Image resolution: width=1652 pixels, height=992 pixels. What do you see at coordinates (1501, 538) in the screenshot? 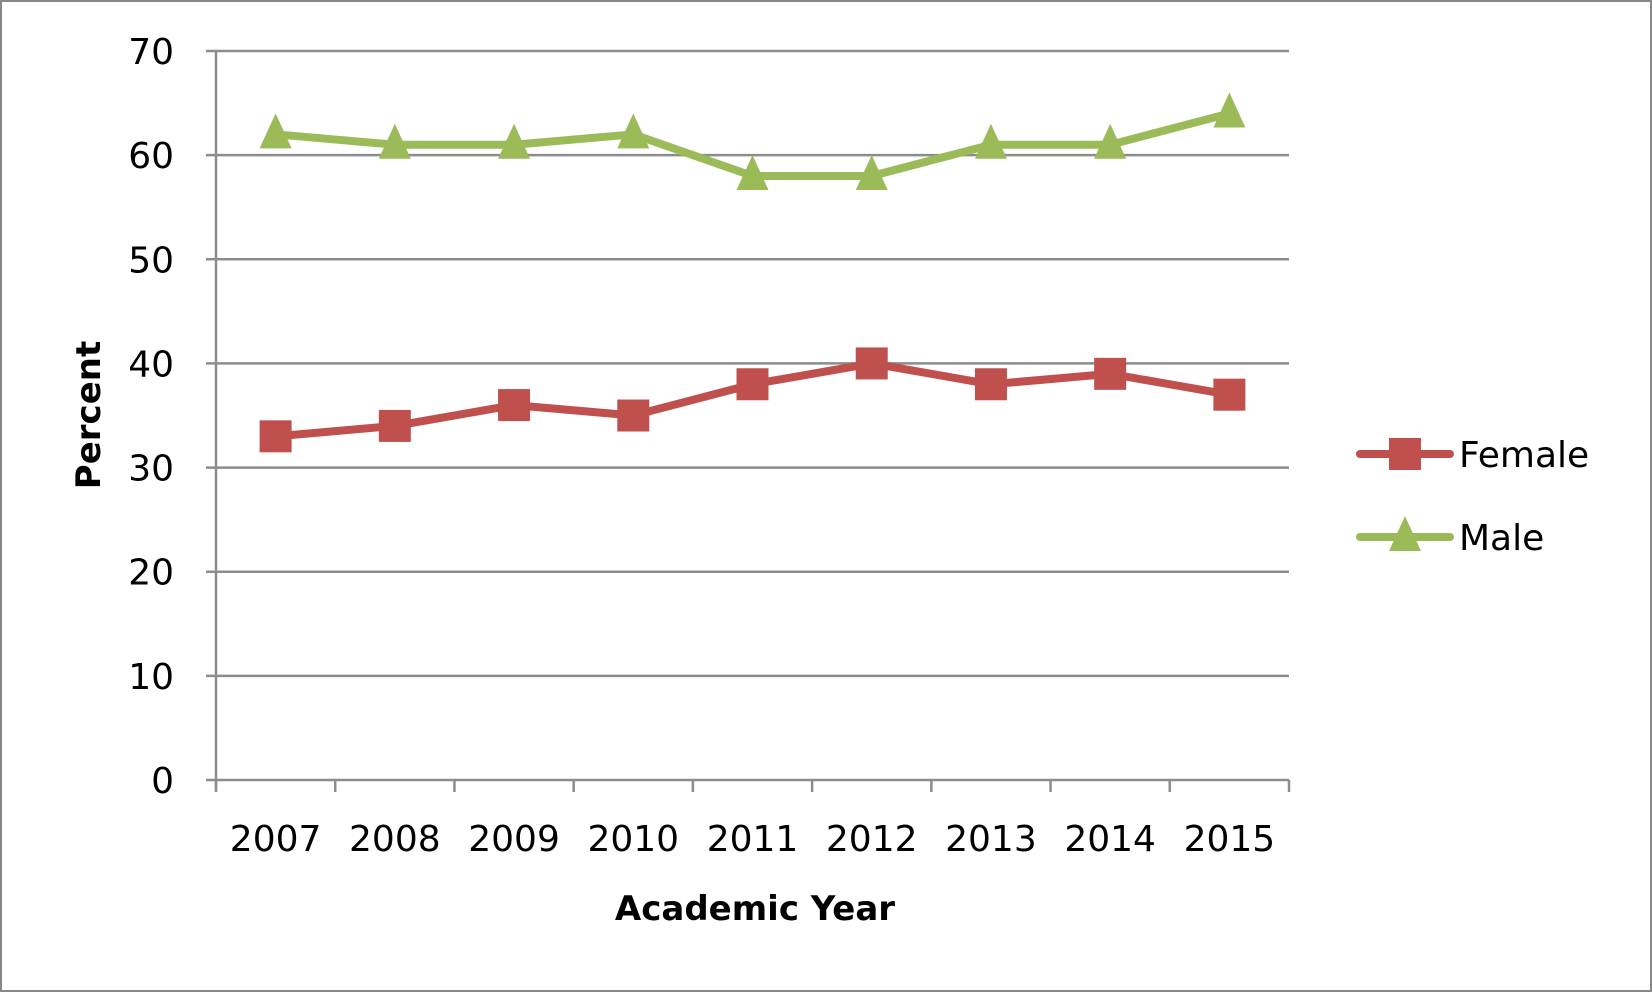
I see `legend-label: Male` at bounding box center [1501, 538].